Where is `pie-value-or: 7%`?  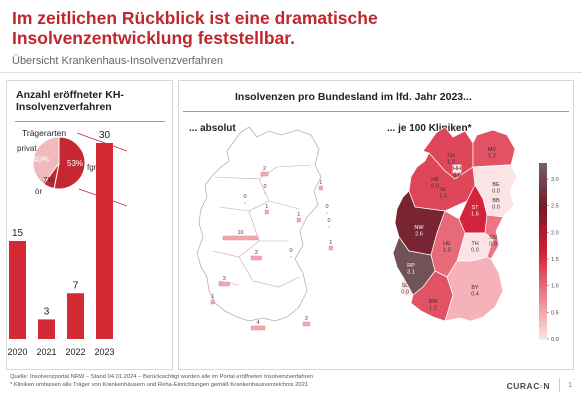
pie-value-or: 7% is located at coordinates (49, 180).